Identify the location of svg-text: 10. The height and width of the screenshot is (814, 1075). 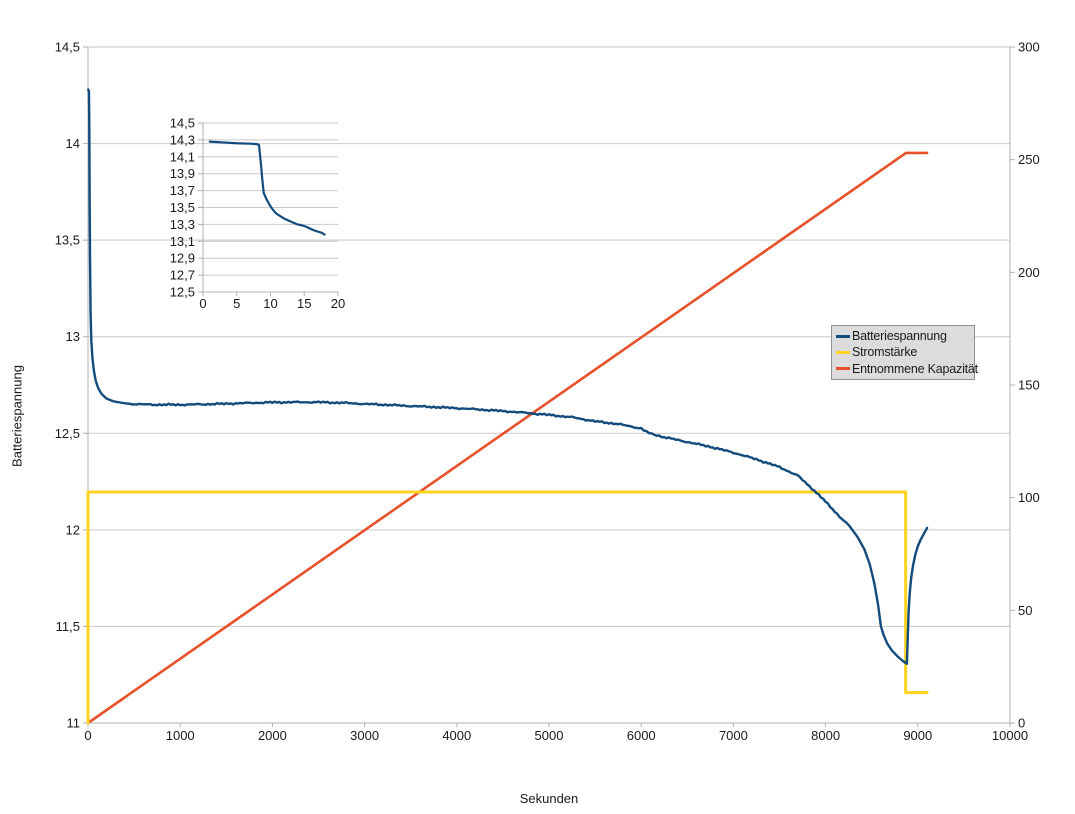
(270, 303).